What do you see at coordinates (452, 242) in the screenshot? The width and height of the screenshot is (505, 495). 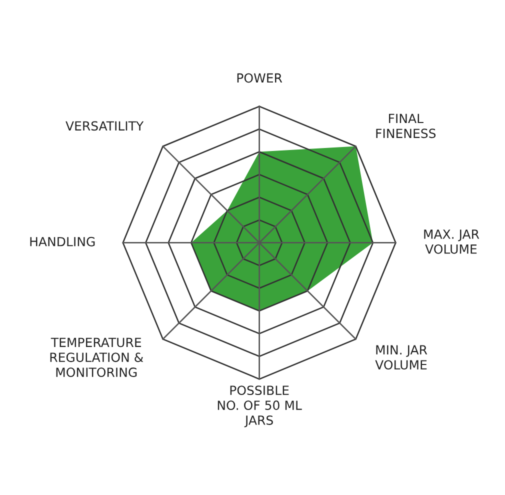 I see `spoke-label: MAX. JAR VOLUME` at bounding box center [452, 242].